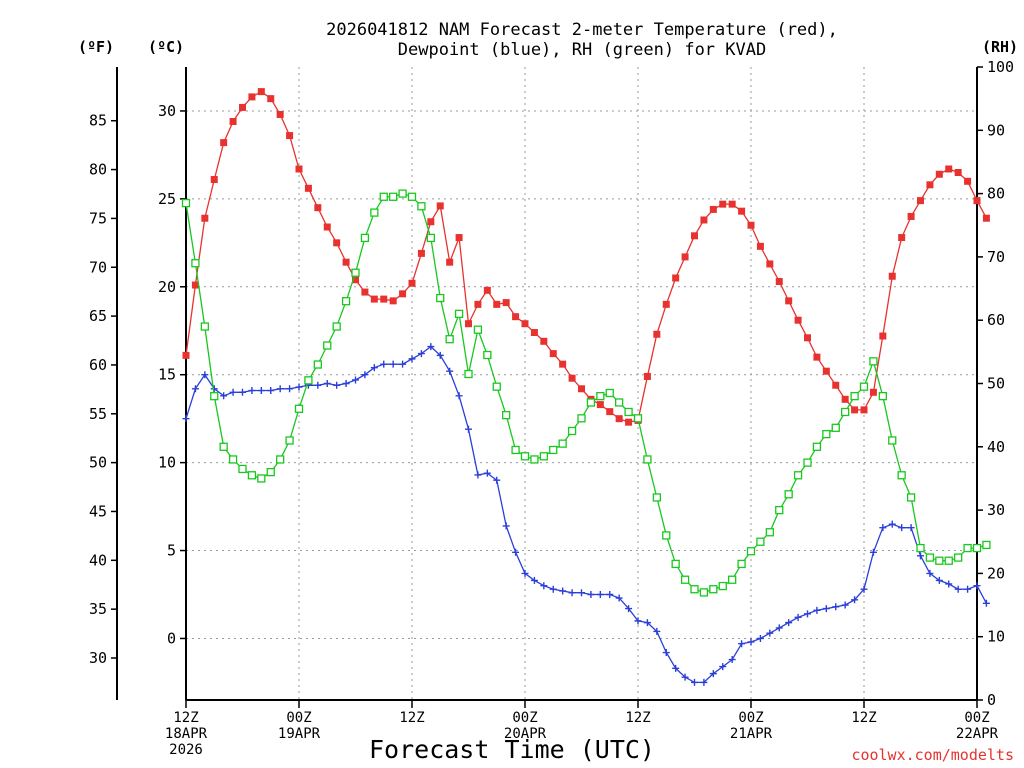 This screenshot has width=1024, height=768. I want to click on celsius-tick-label: 15, so click(167, 375).